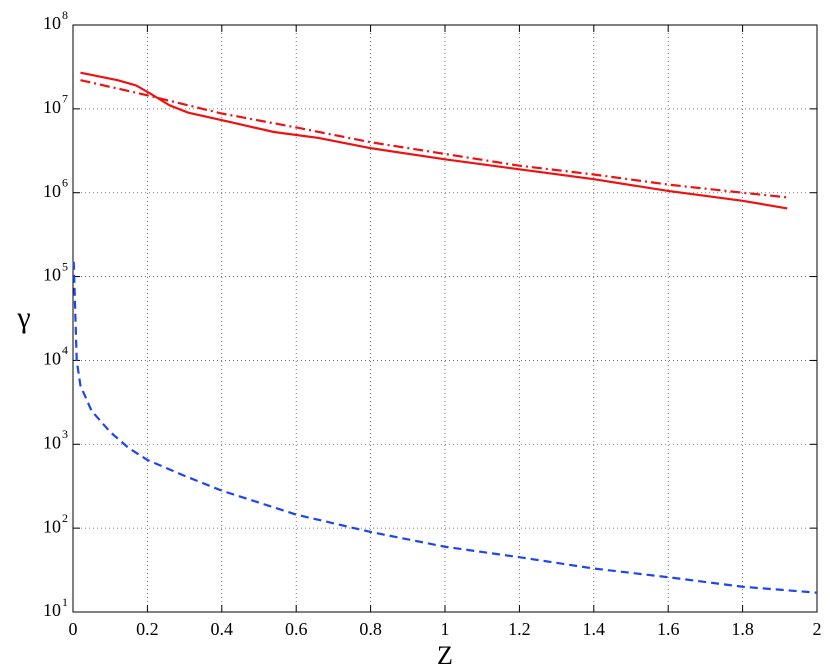 The height and width of the screenshot is (672, 830). Describe the element at coordinates (222, 629) in the screenshot. I see `x-tick-label: 0.4` at that location.